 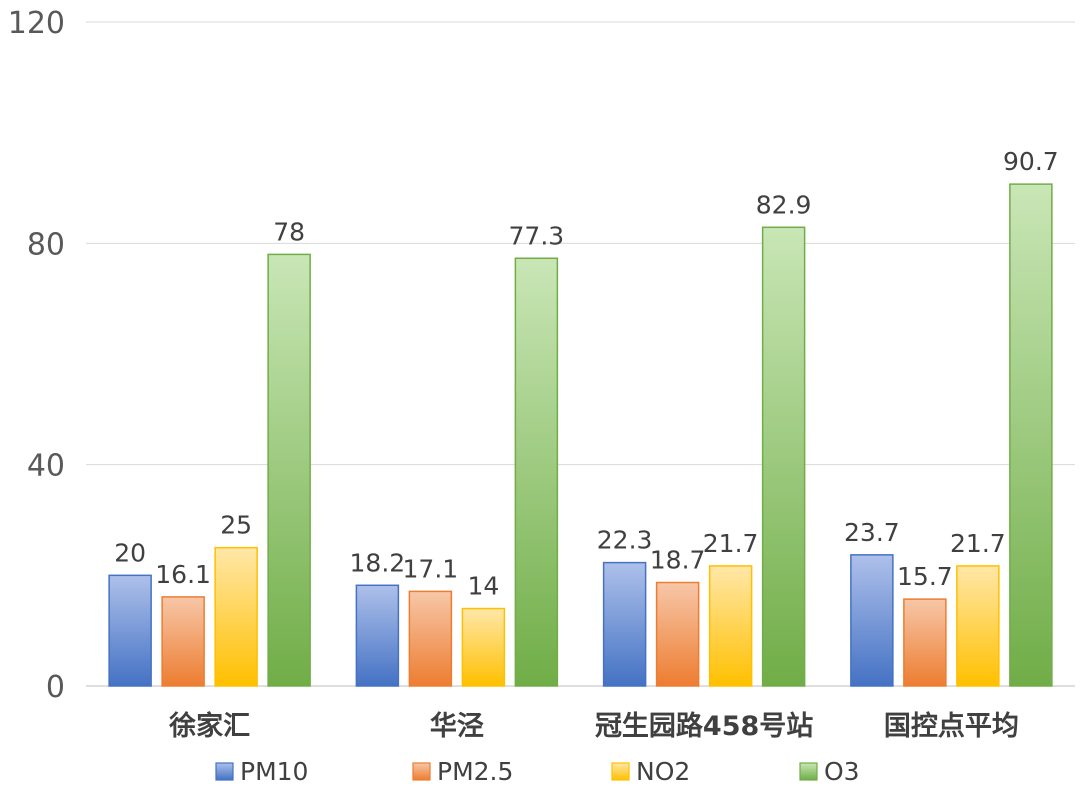 What do you see at coordinates (593, 726) in the screenshot?
I see `x-axis-category-labels: 徐家汇 华泾 冠生园路458号站 国控点平均` at bounding box center [593, 726].